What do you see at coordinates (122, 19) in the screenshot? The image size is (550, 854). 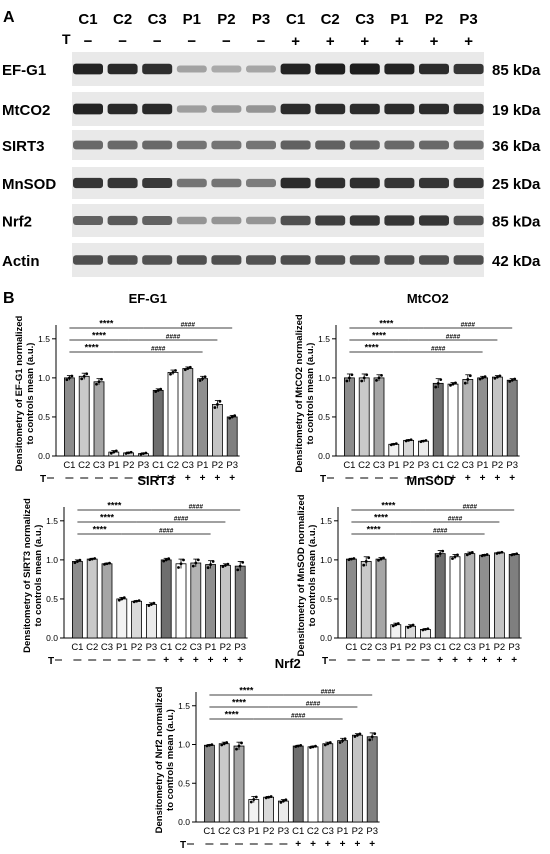 I see `lane-label-c2: C2` at bounding box center [122, 19].